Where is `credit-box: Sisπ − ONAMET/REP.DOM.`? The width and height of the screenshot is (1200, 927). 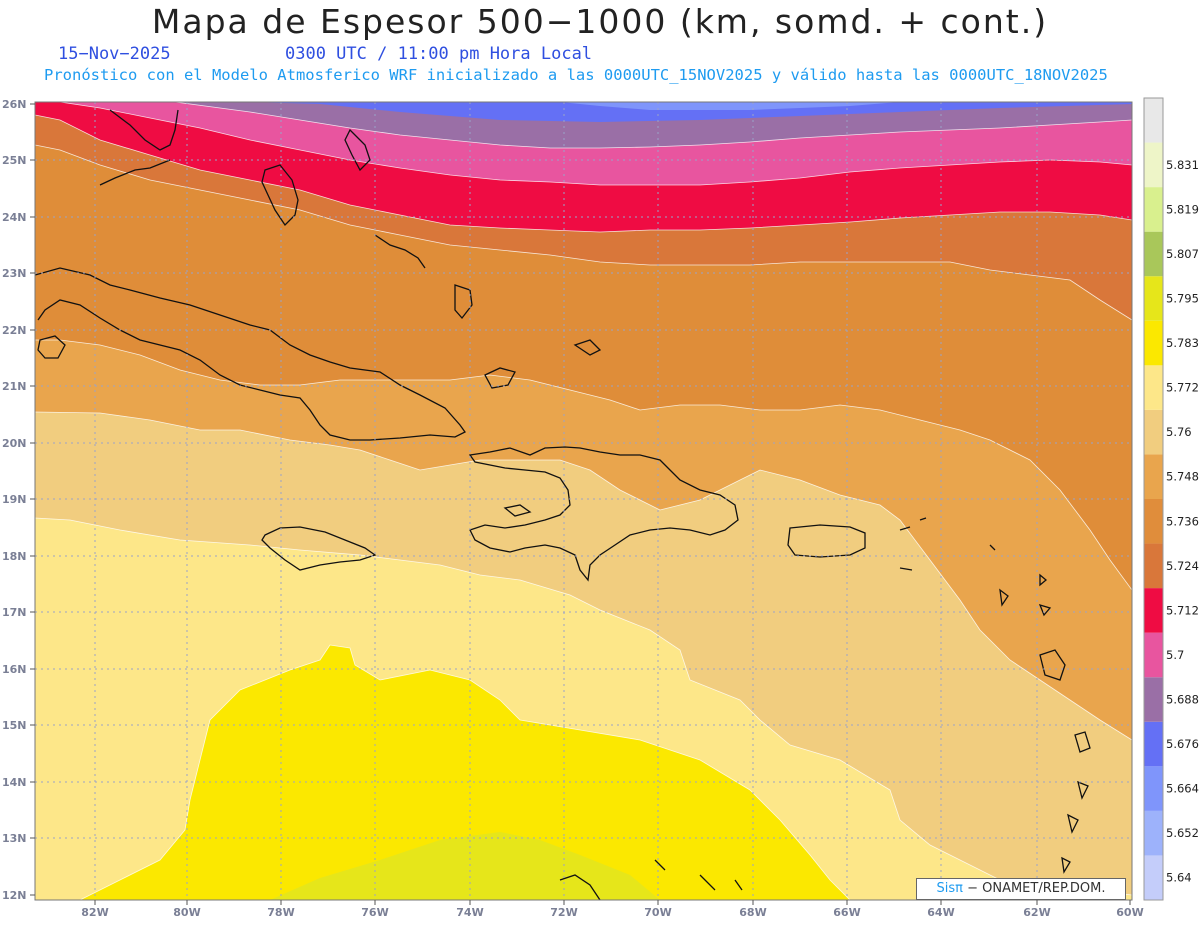 credit-box: Sisπ − ONAMET/REP.DOM. is located at coordinates (1021, 889).